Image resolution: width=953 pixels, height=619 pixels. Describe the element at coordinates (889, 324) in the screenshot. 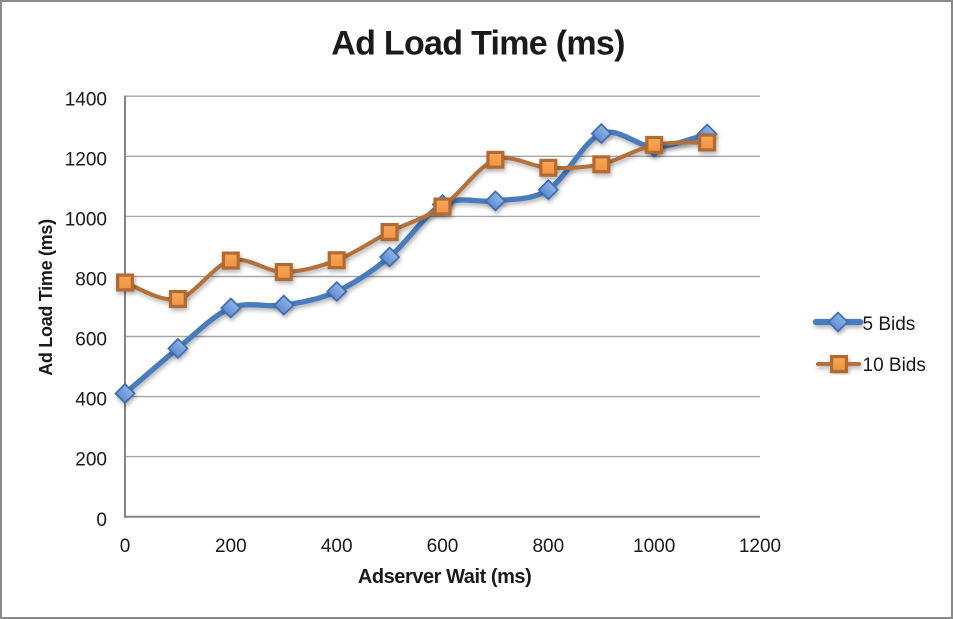

I see `svg-text: 5 Bids` at that location.